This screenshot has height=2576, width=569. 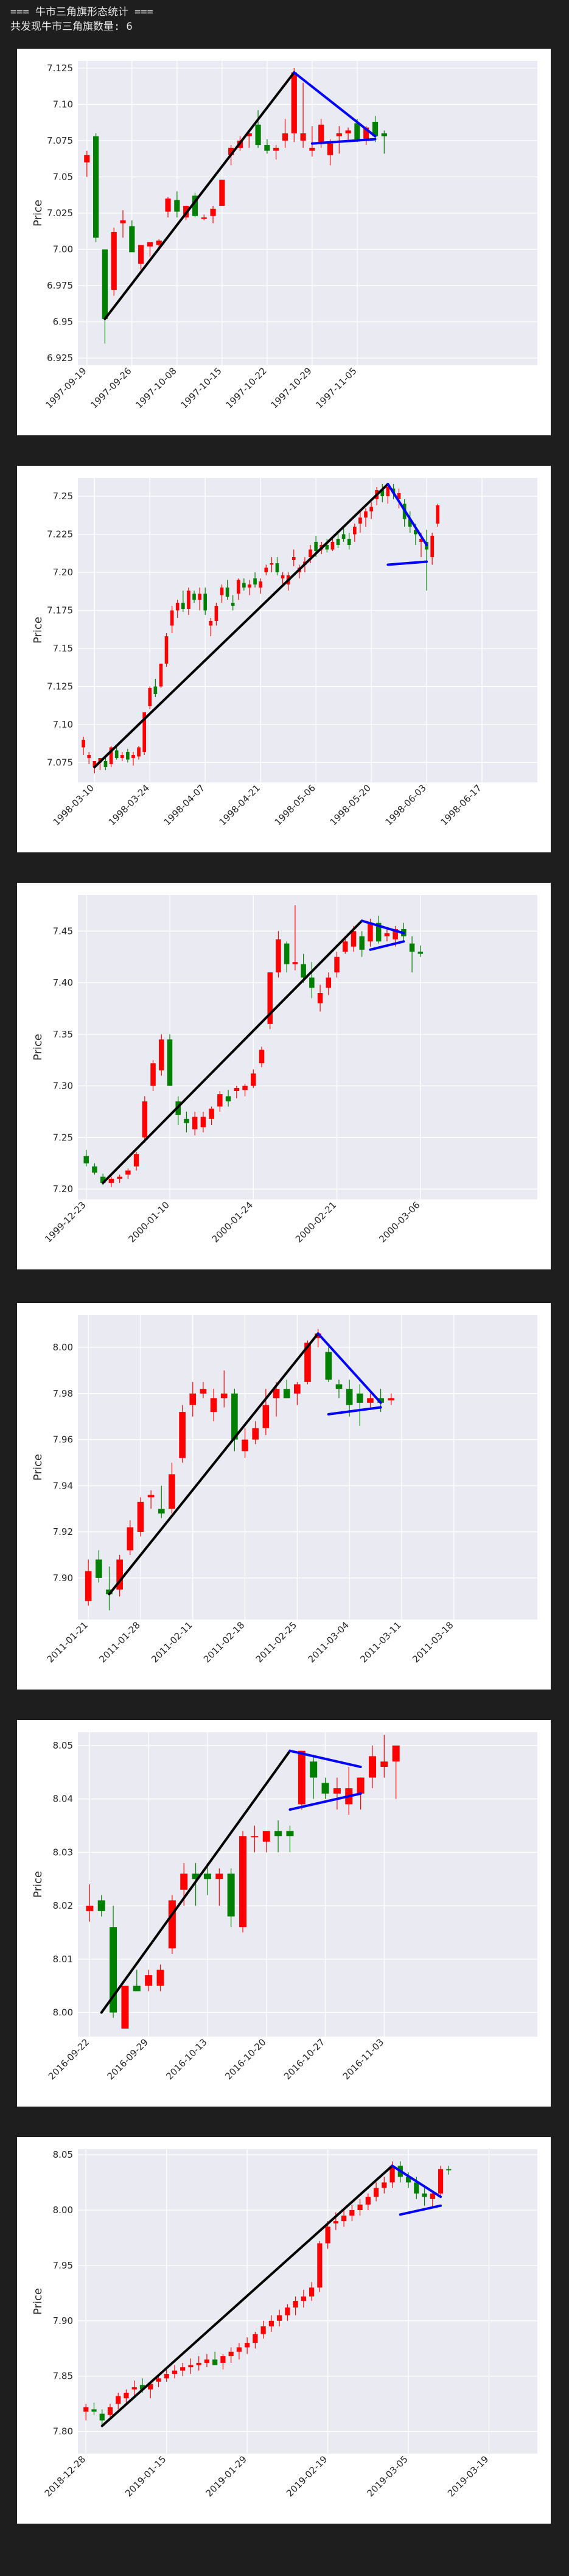 What do you see at coordinates (432, 1643) in the screenshot?
I see `x-tick-label: 2011-03-18` at bounding box center [432, 1643].